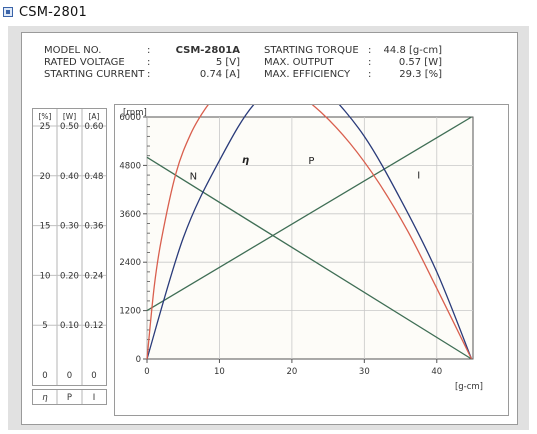 The width and height of the screenshot is (537, 434). Describe the element at coordinates (130, 263) in the screenshot. I see `y-tick-label: 2400` at that location.